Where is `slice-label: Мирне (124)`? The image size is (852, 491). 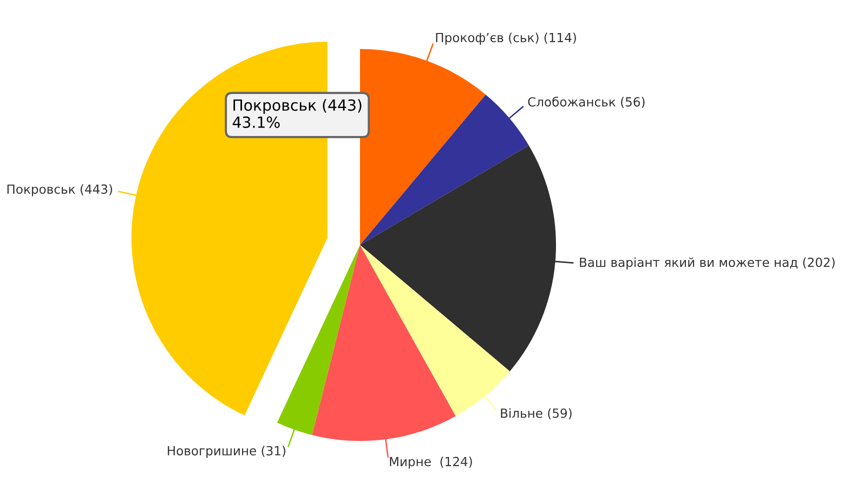
slice-label: Мирне (124) is located at coordinates (431, 462).